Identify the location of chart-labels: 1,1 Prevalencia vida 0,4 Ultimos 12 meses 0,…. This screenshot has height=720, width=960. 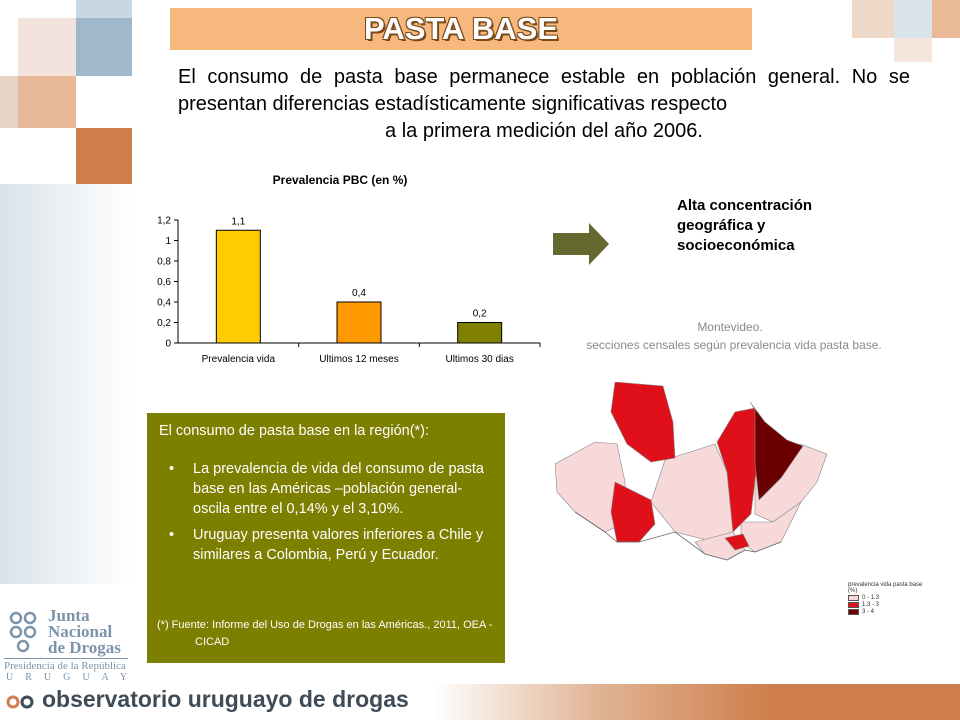
(358, 290).